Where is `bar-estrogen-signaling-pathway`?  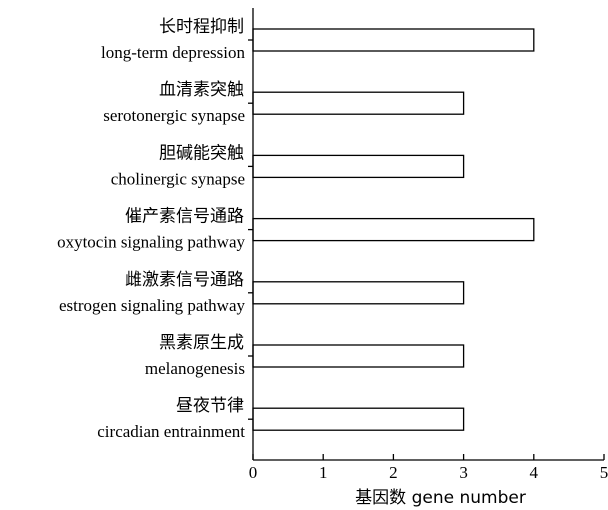 bar-estrogen-signaling-pathway is located at coordinates (358, 293).